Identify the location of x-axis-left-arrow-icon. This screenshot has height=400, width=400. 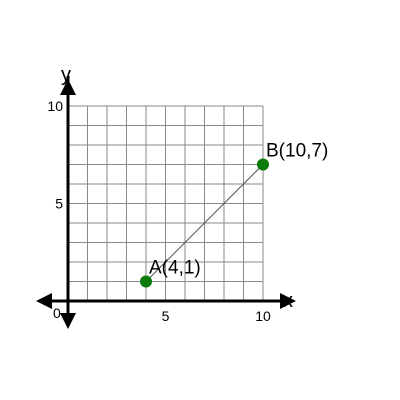
(44, 301).